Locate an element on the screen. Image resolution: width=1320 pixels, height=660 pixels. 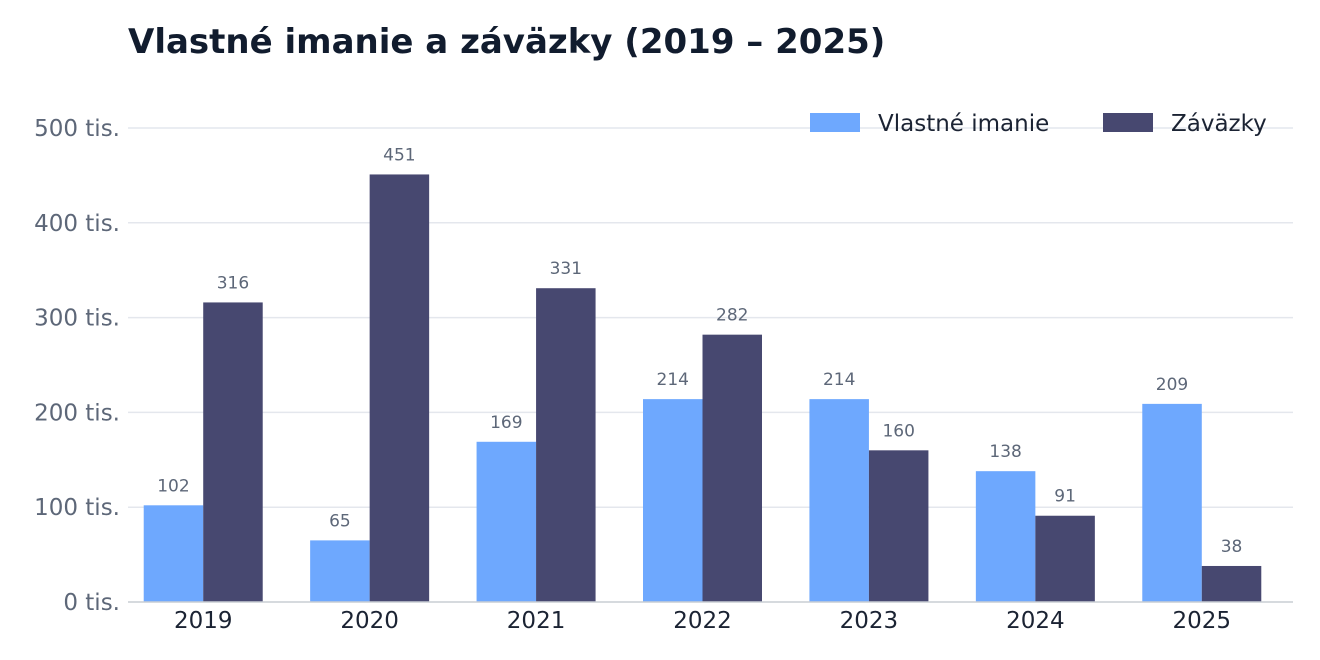
data-label: 102 is located at coordinates (173, 486).